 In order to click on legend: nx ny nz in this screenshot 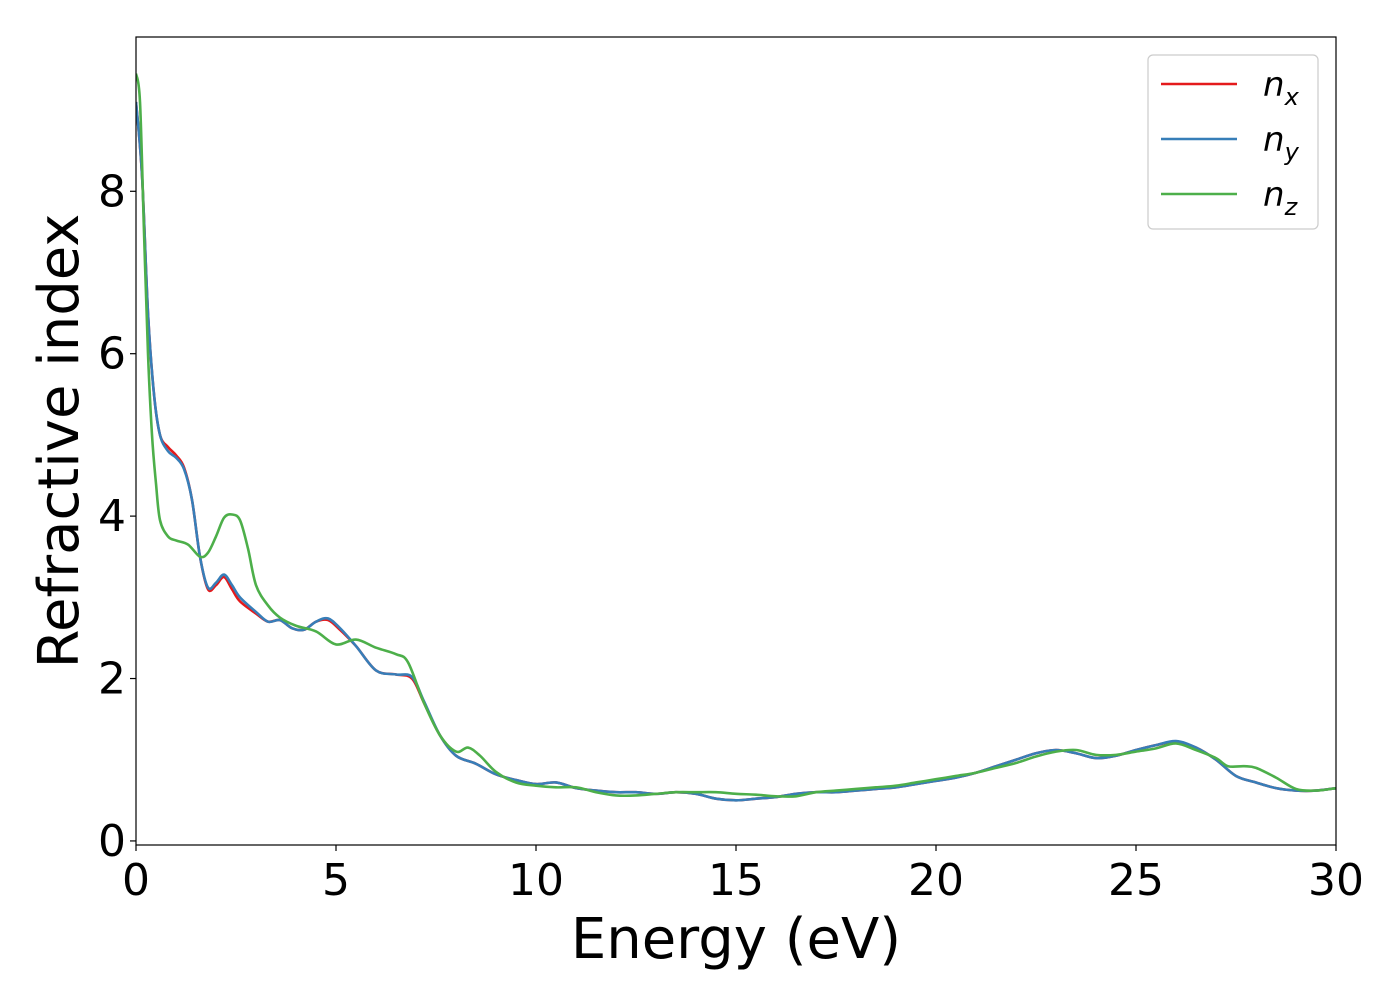, I will do `click(1233, 142)`.